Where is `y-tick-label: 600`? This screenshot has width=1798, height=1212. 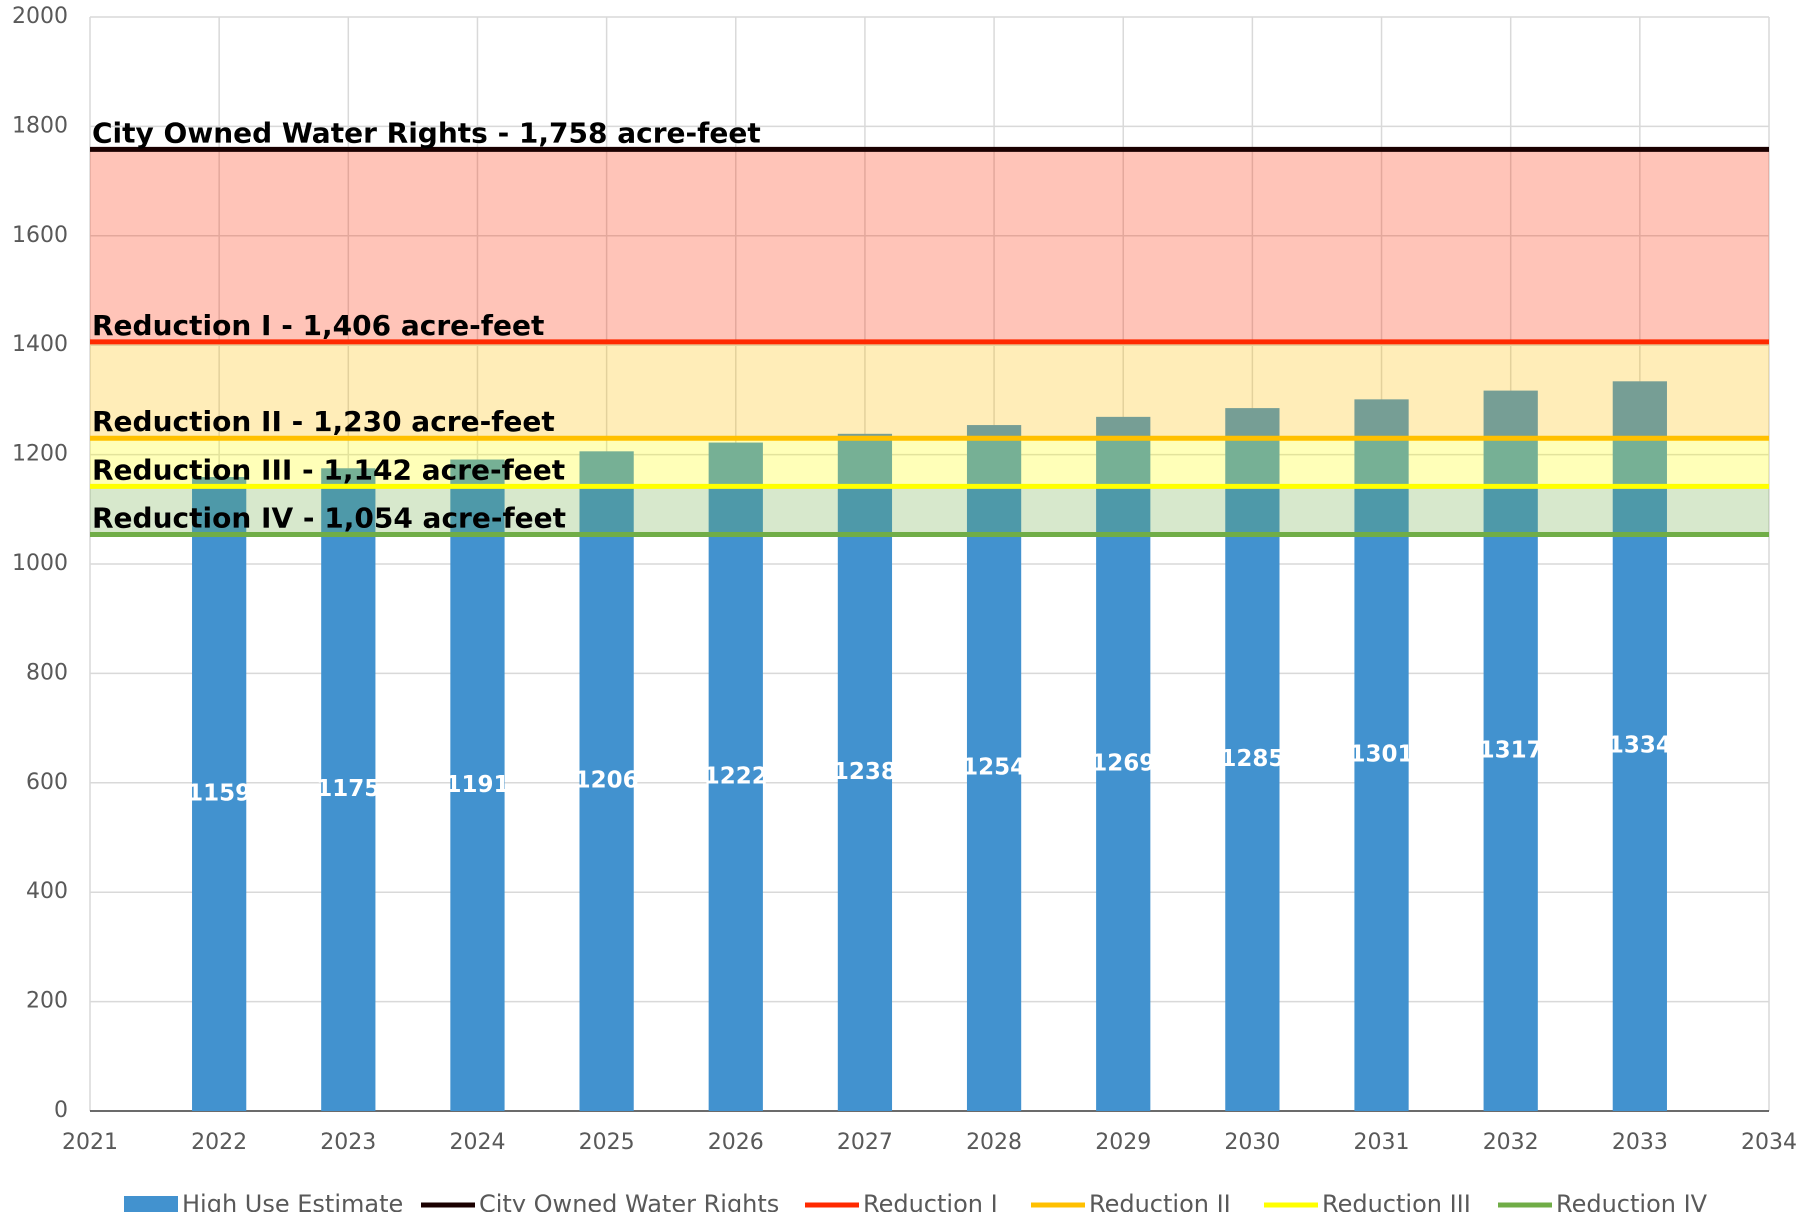
y-tick-label: 600 is located at coordinates (47, 782).